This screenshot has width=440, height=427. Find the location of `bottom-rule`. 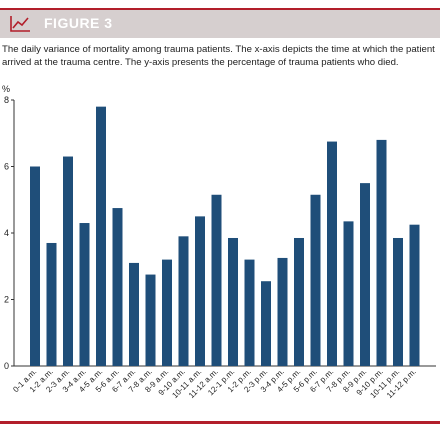

bottom-rule is located at coordinates (220, 422).